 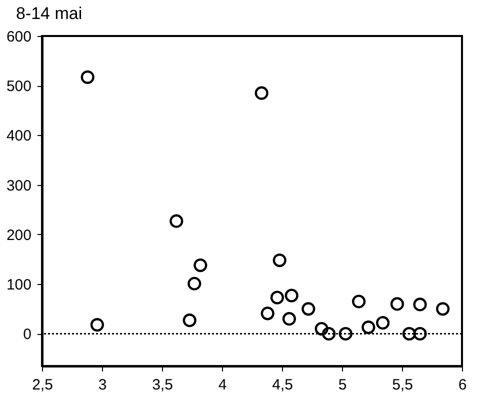 What do you see at coordinates (19, 235) in the screenshot?
I see `y-tick-label: 200` at bounding box center [19, 235].